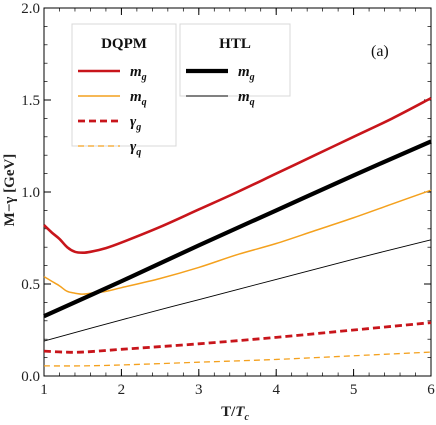  What do you see at coordinates (199, 390) in the screenshot?
I see `x-tick-label: 3` at bounding box center [199, 390].